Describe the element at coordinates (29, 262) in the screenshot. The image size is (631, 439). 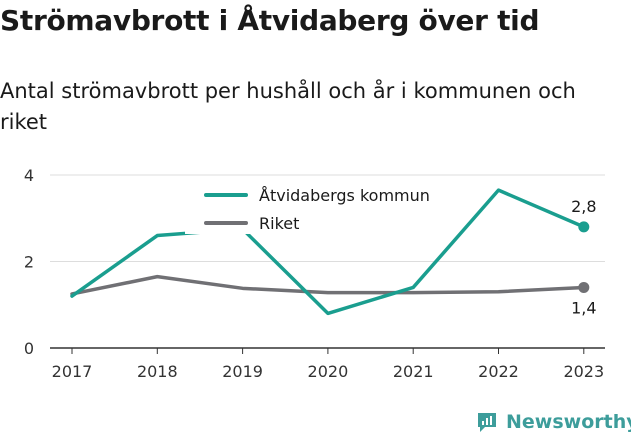
I see `y-tick-label-2: 2` at that location.